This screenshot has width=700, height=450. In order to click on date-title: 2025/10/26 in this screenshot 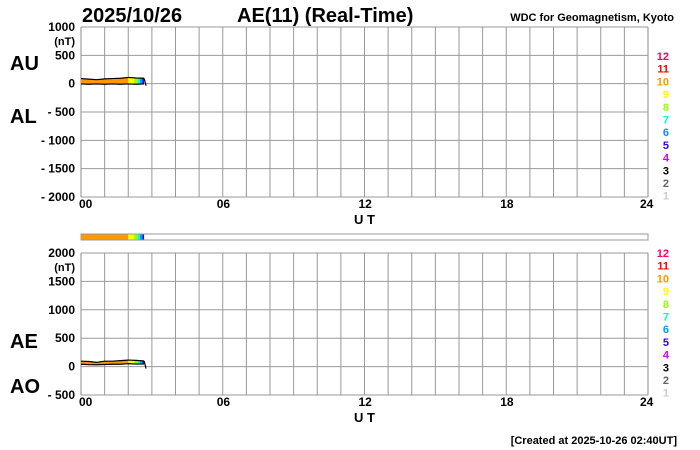, I will do `click(132, 16)`.